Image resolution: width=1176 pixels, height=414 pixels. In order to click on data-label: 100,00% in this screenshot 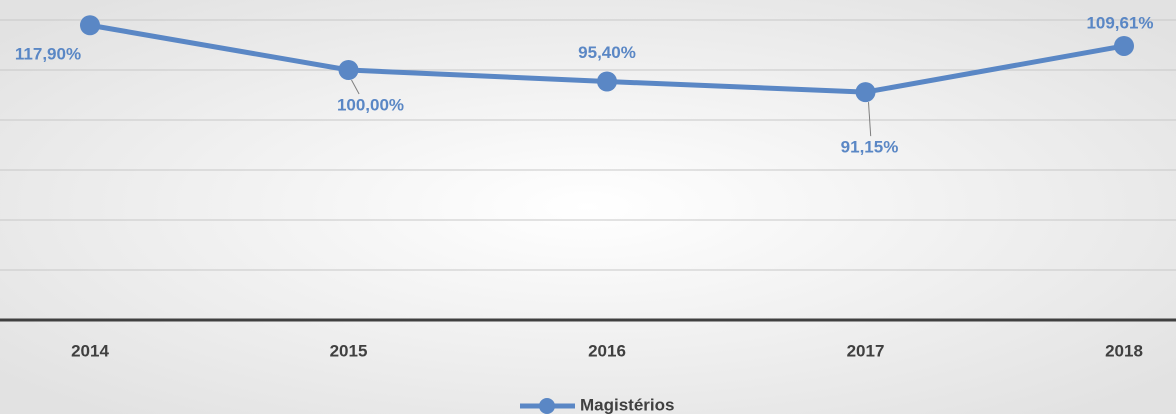, I will do `click(370, 104)`.